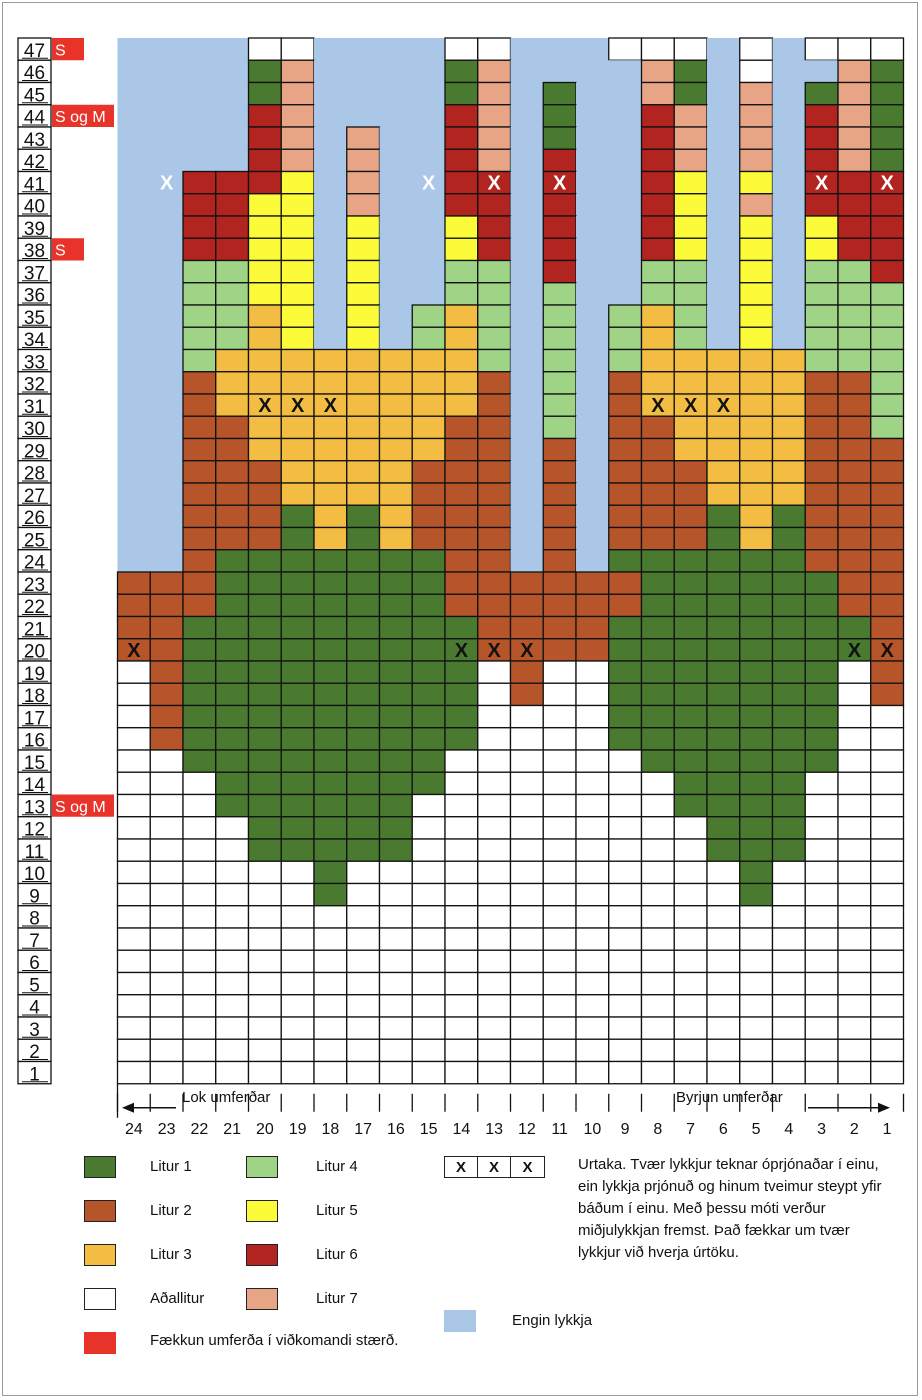 Image resolution: width=922 pixels, height=1400 pixels. I want to click on row-number: 27, so click(34, 496).